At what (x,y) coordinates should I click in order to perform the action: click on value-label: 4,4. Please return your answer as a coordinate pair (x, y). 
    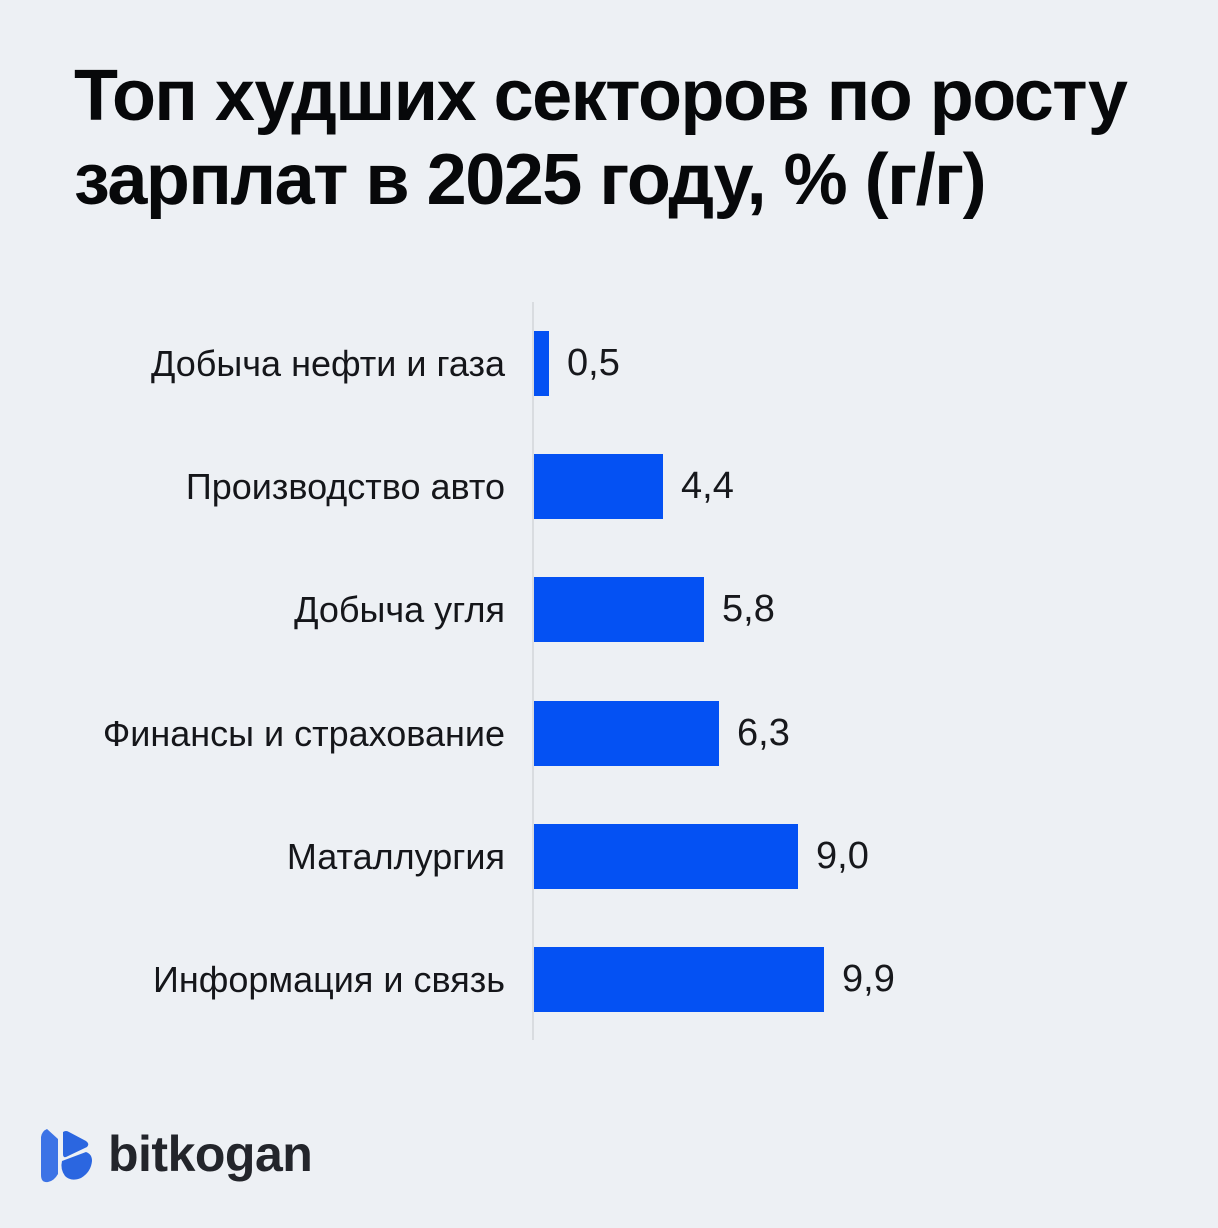
    Looking at the image, I should click on (707, 486).